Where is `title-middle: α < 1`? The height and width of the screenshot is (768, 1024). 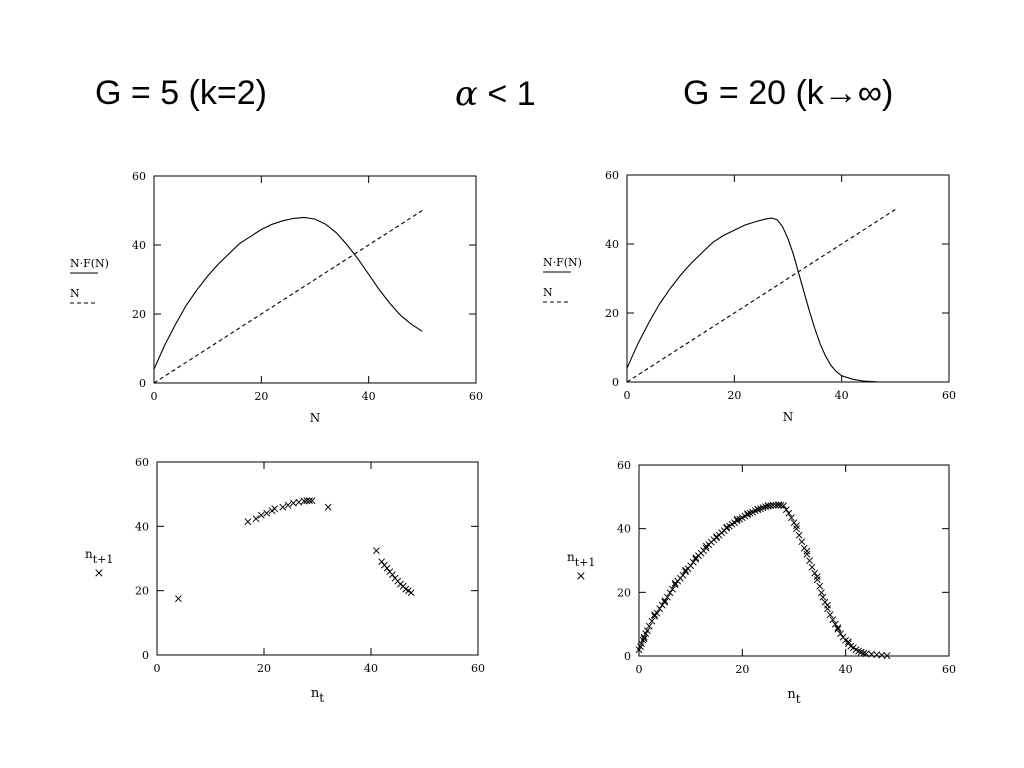
title-middle: α < 1 is located at coordinates (495, 94).